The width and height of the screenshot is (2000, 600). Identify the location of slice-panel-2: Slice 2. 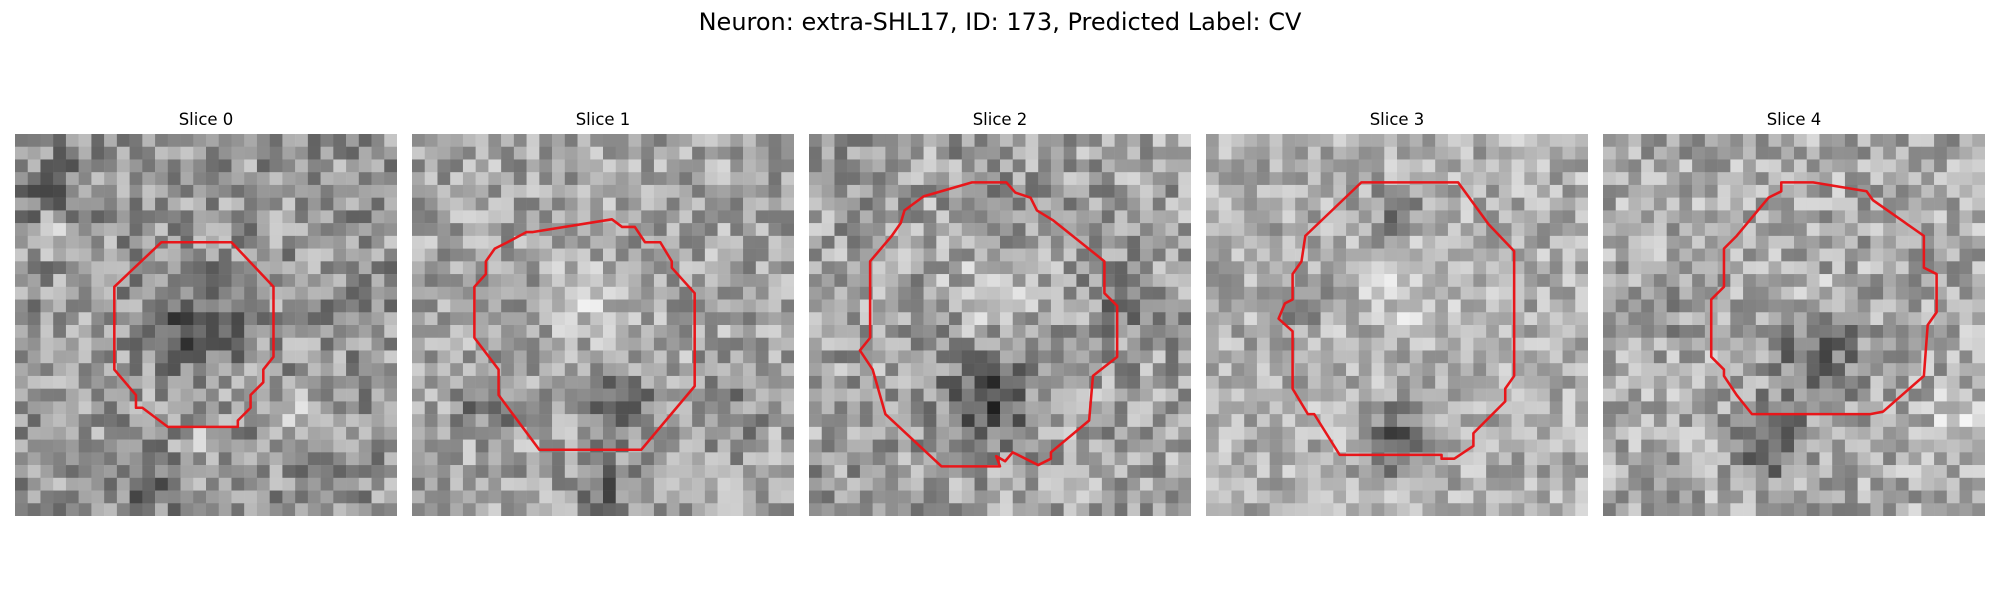
(1000, 313).